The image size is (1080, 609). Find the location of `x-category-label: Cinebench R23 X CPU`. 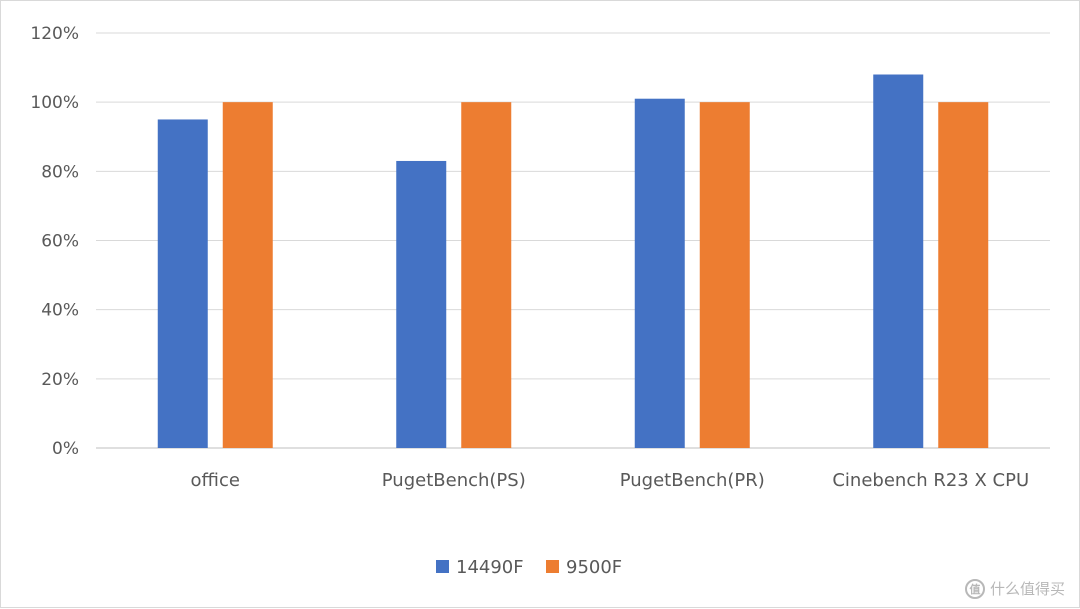

x-category-label: Cinebench R23 X CPU is located at coordinates (930, 480).